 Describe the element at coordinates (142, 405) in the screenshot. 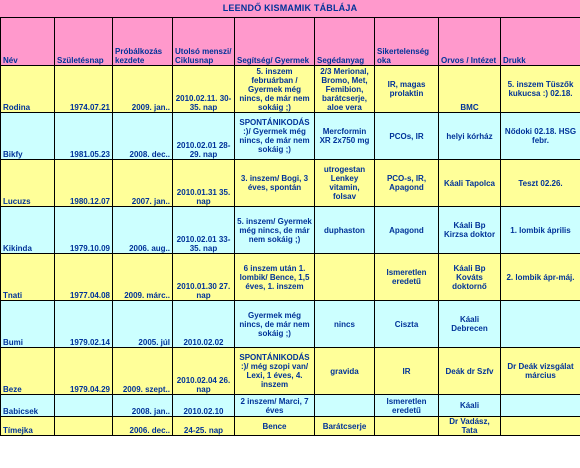

I see `cell-prob: 2008. jan..` at that location.